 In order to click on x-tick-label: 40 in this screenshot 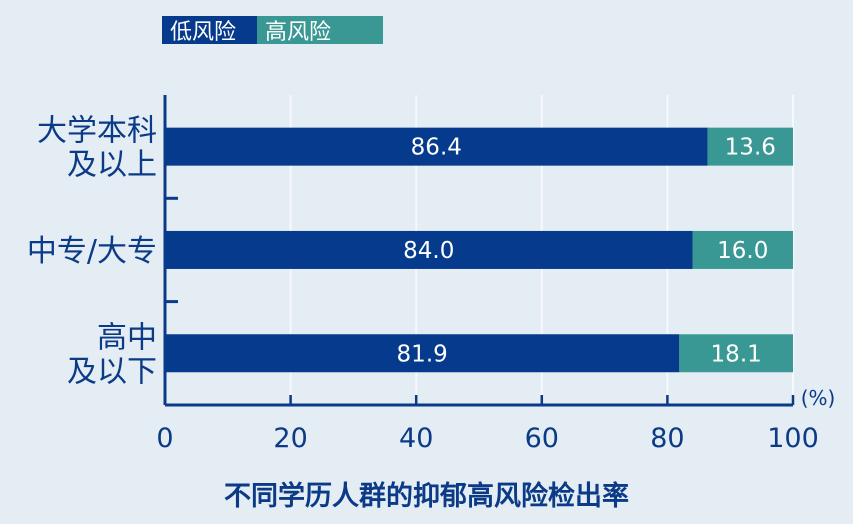, I will do `click(416, 438)`.